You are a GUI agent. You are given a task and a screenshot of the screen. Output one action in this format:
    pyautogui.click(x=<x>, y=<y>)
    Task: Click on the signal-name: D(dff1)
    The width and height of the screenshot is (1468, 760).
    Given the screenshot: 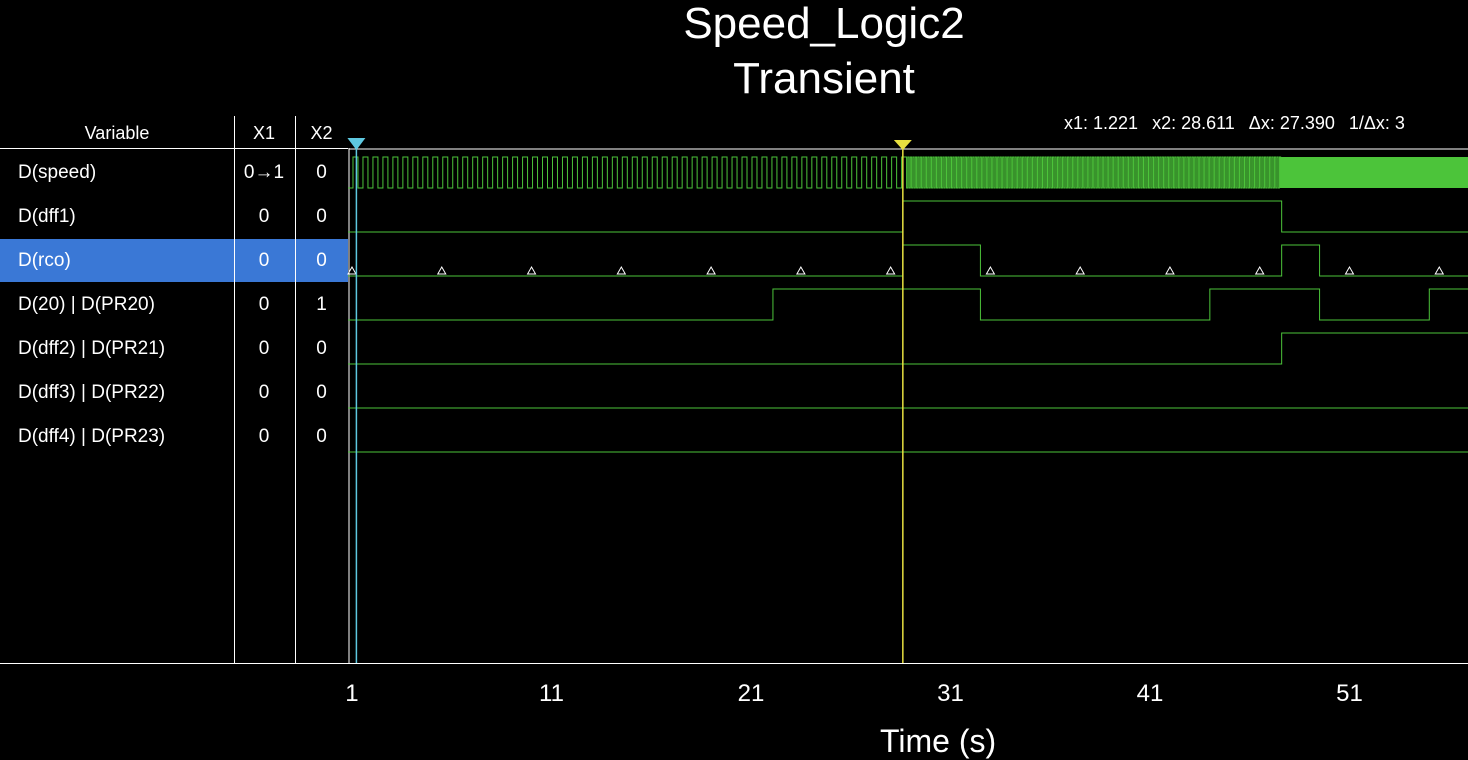 What is the action you would take?
    pyautogui.click(x=47, y=216)
    